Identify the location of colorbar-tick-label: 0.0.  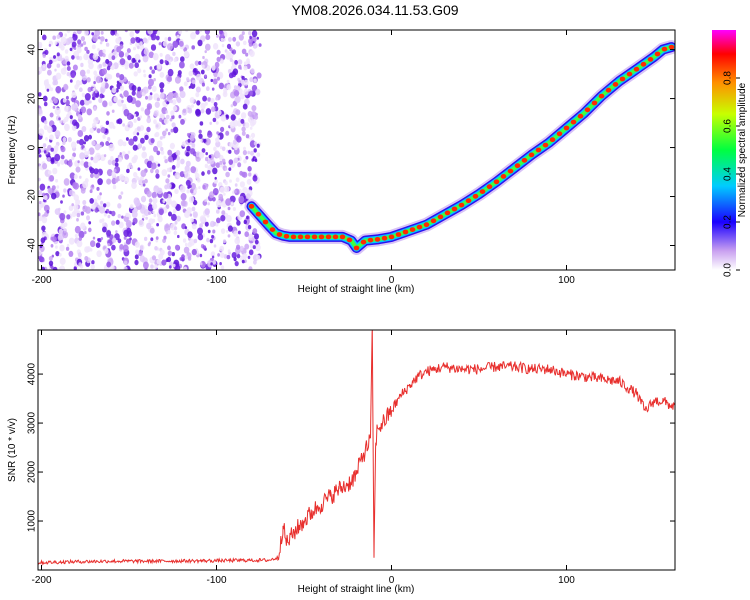
(728, 270).